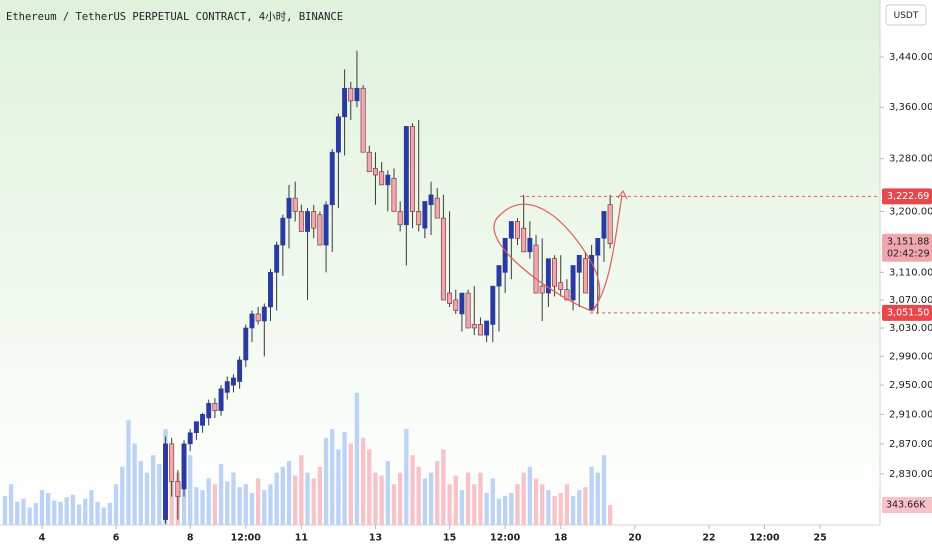 The image size is (932, 550). I want to click on x-tick-label: 6, so click(116, 538).